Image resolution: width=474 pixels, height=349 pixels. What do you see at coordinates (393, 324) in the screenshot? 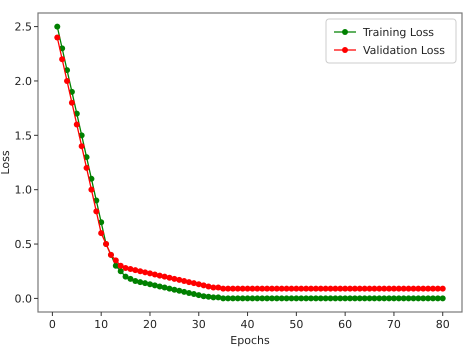
I see `x-tick-label: 70` at bounding box center [393, 324].